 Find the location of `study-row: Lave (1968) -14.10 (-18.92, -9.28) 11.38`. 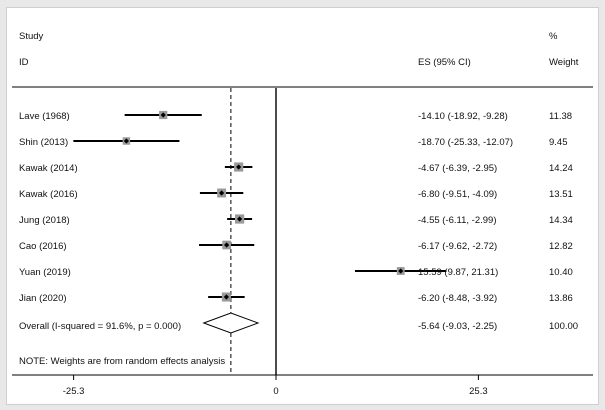

study-row: Lave (1968) -14.10 (-18.92, -9.28) 11.38 is located at coordinates (295, 116).